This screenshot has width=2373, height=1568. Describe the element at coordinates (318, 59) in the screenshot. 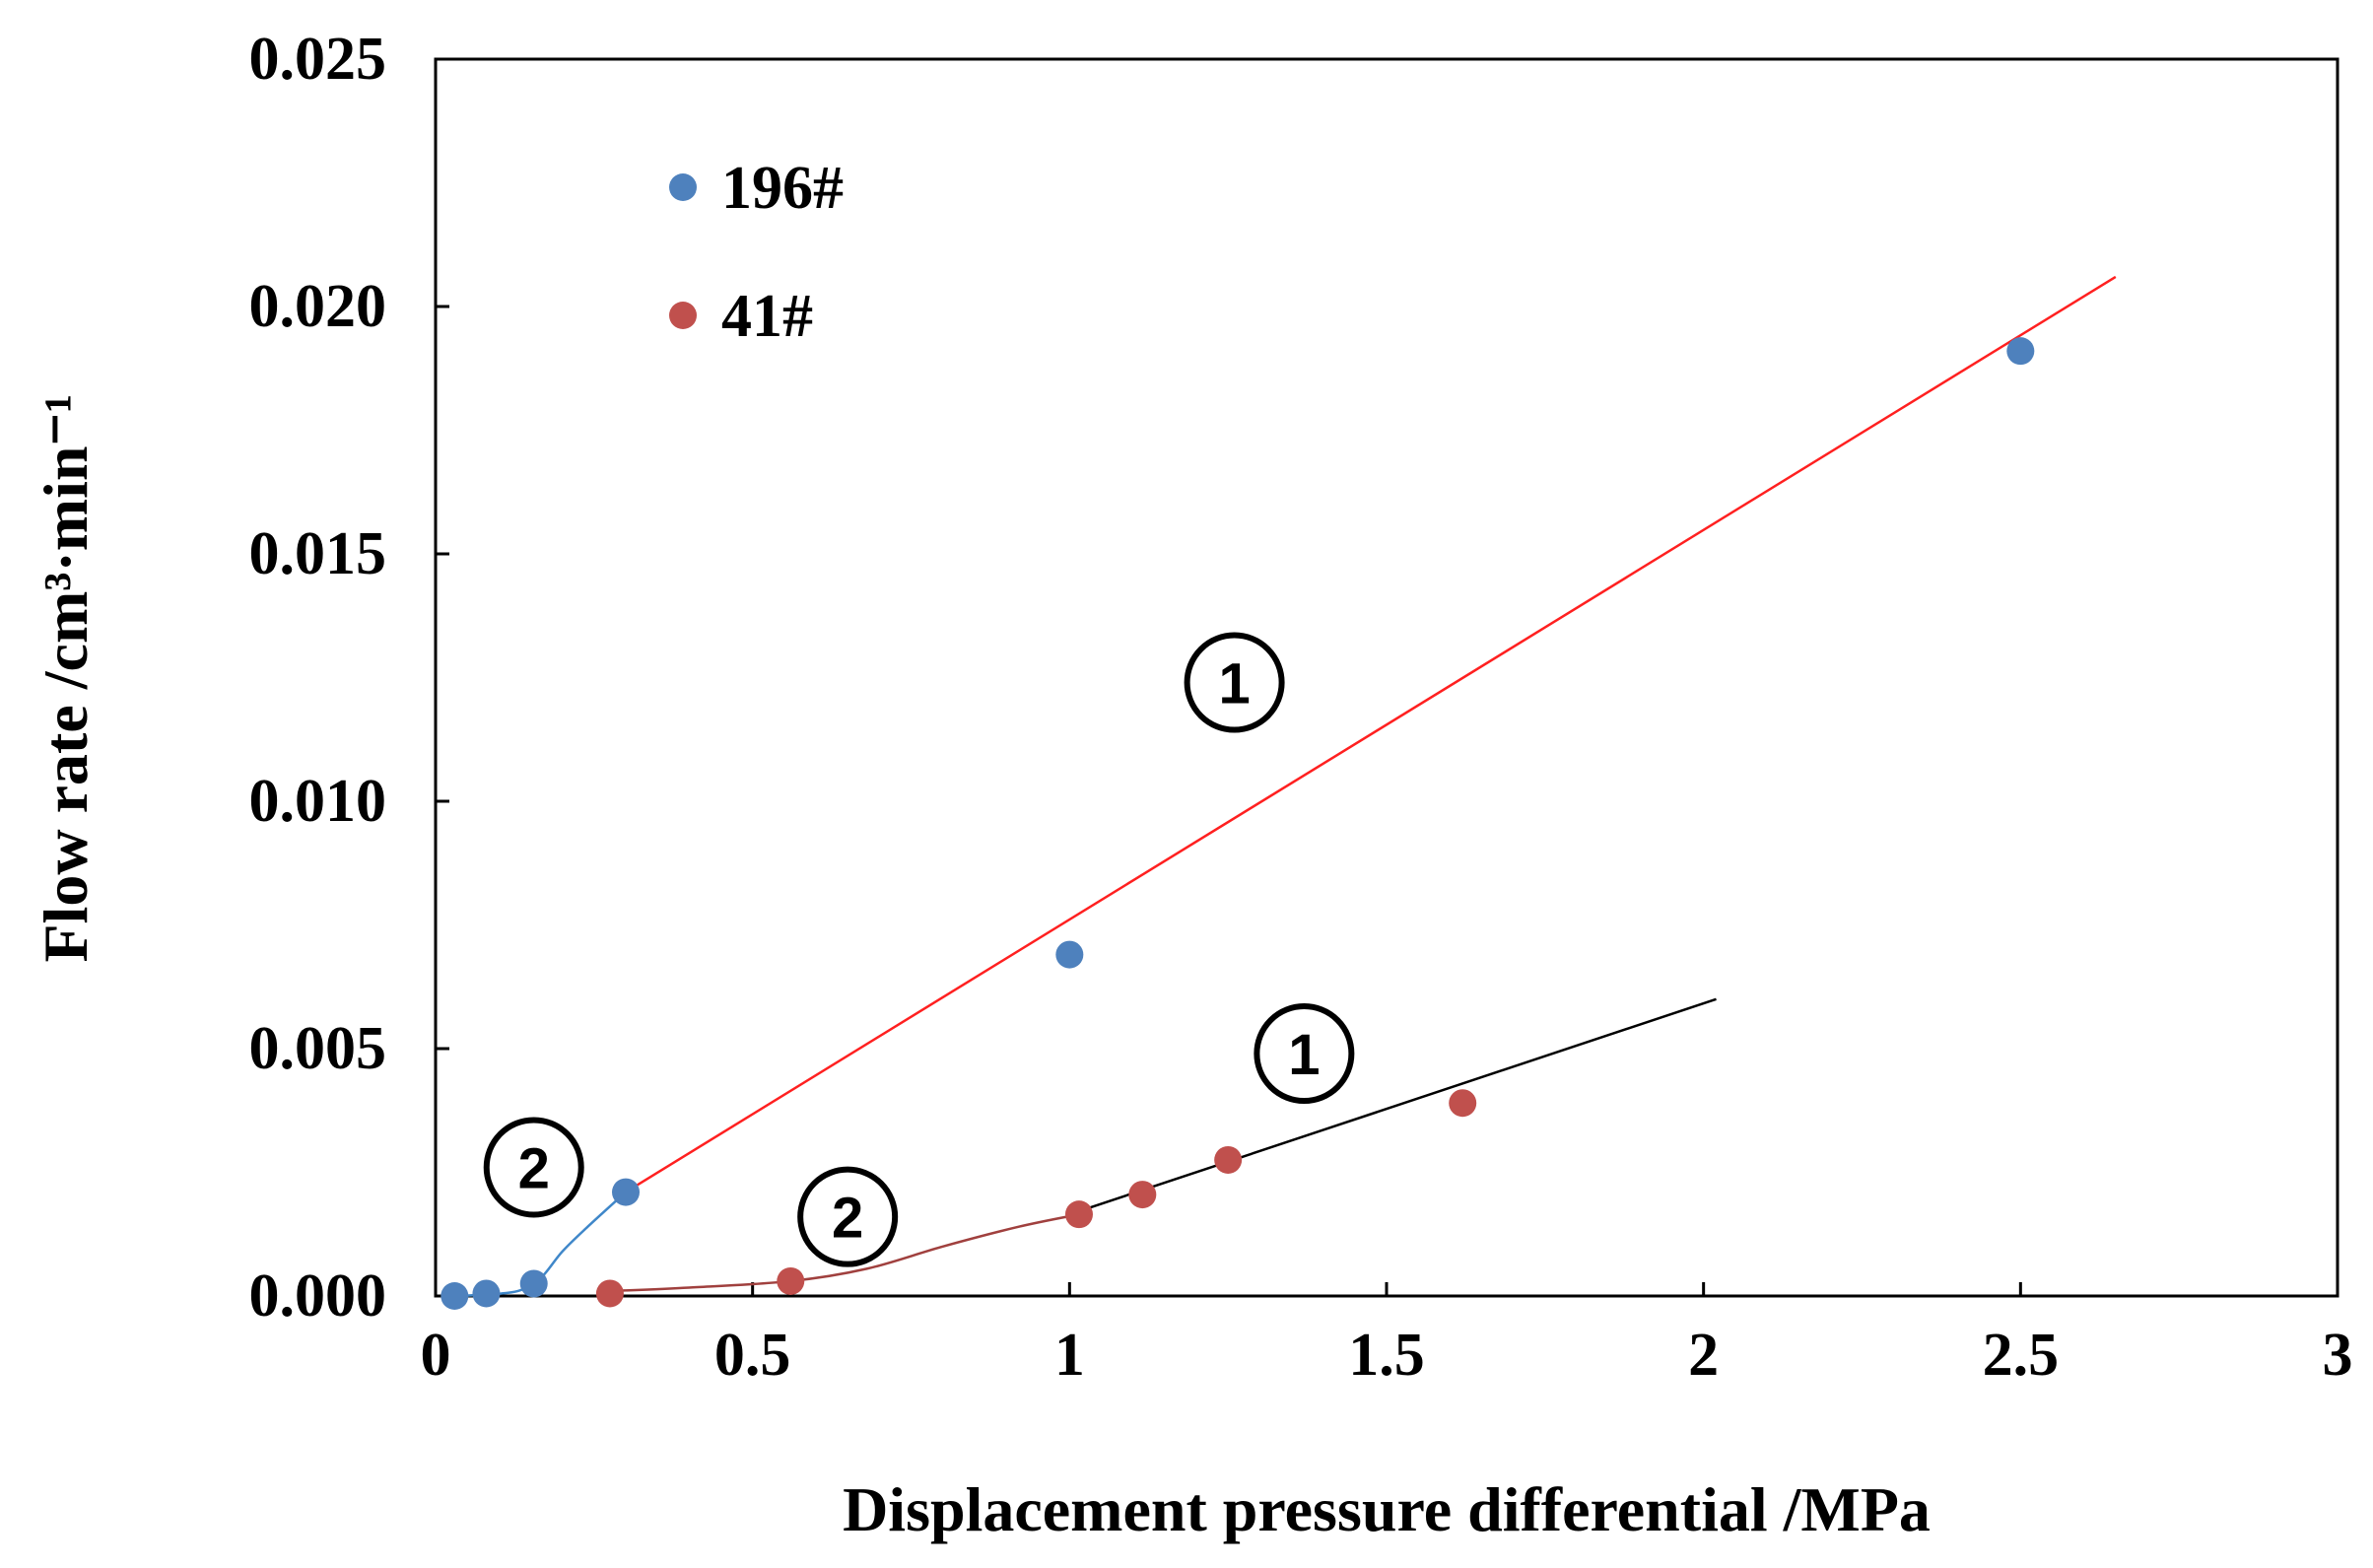

I see `y-tick-label: 0.025` at that location.